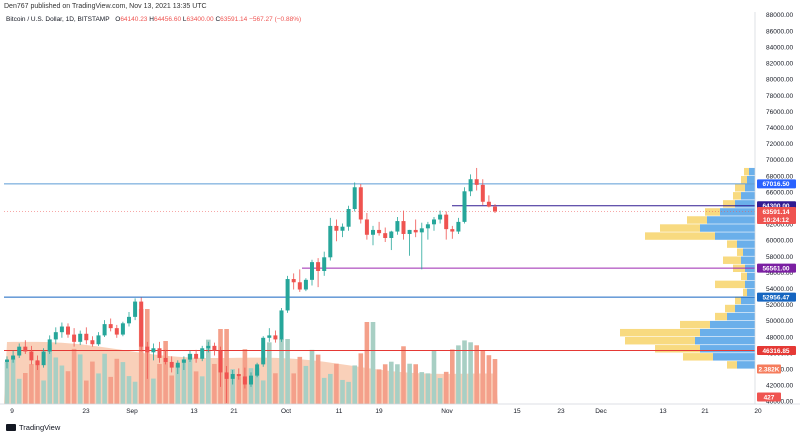 This screenshot has height=435, width=800. What do you see at coordinates (779, 31) in the screenshot?
I see `price-tick-label: 86000.00` at bounding box center [779, 31].